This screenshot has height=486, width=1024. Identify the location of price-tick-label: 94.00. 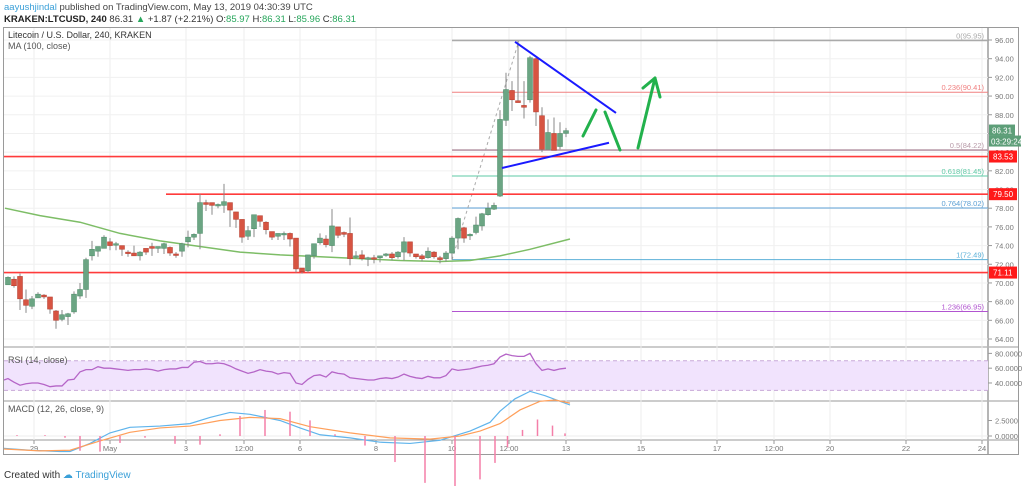
(1004, 59).